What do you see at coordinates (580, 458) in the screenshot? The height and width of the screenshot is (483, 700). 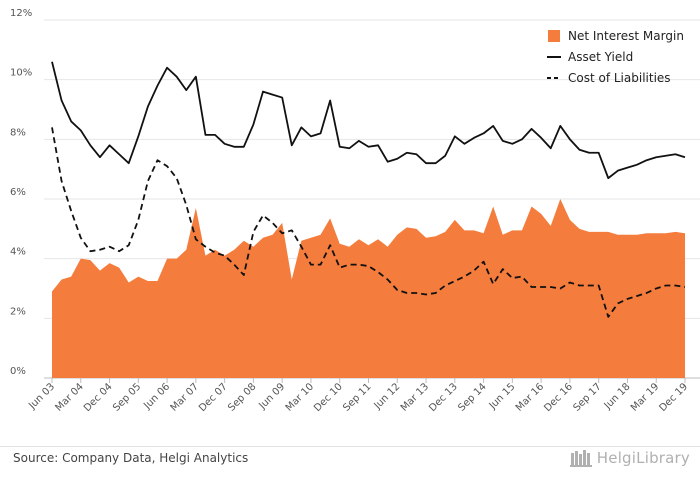 I see `library-icon` at bounding box center [580, 458].